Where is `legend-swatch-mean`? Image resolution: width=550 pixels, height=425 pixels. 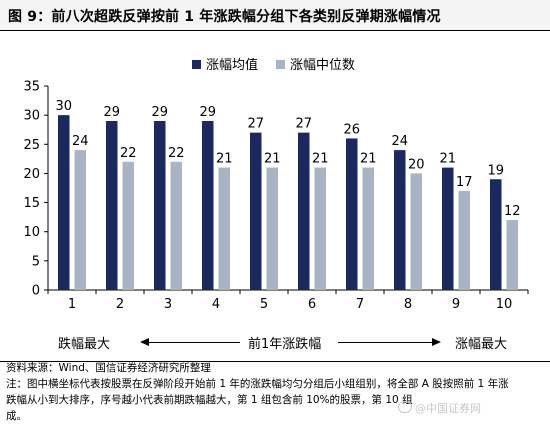
legend-swatch-mean is located at coordinates (196, 64).